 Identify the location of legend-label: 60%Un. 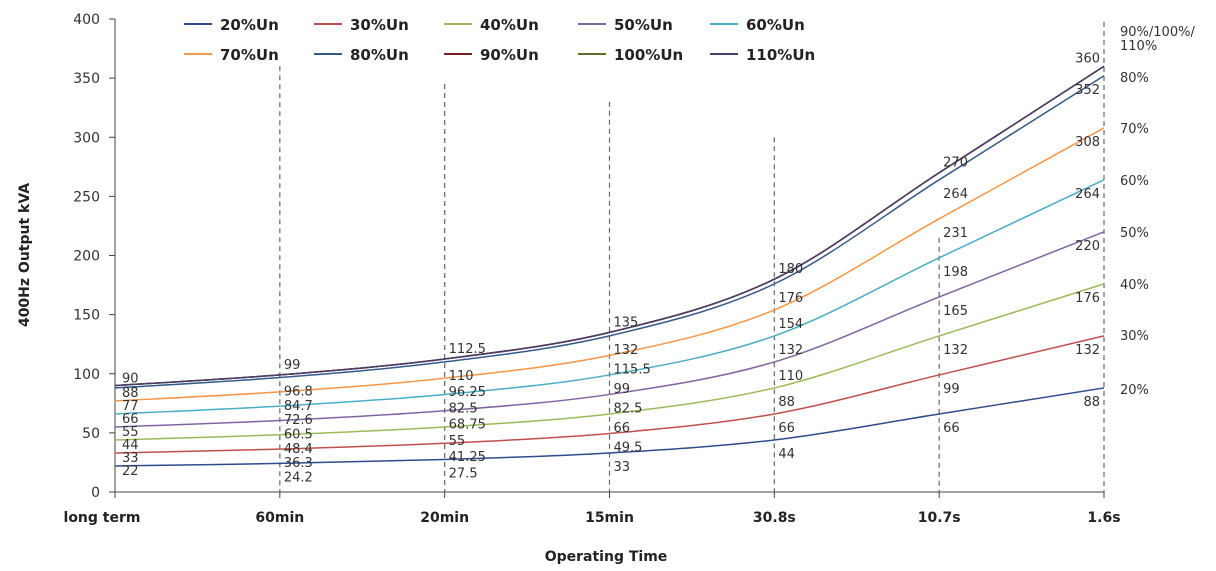
(775, 25).